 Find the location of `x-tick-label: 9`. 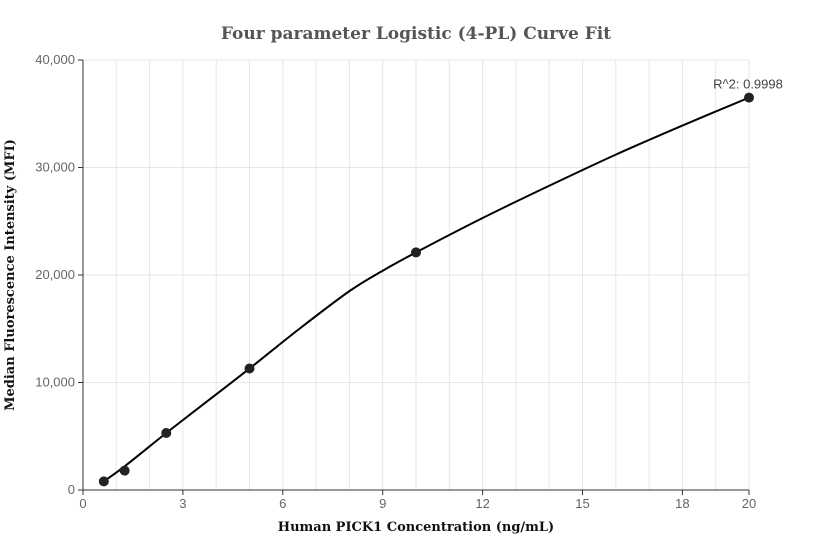

x-tick-label: 9 is located at coordinates (382, 503).